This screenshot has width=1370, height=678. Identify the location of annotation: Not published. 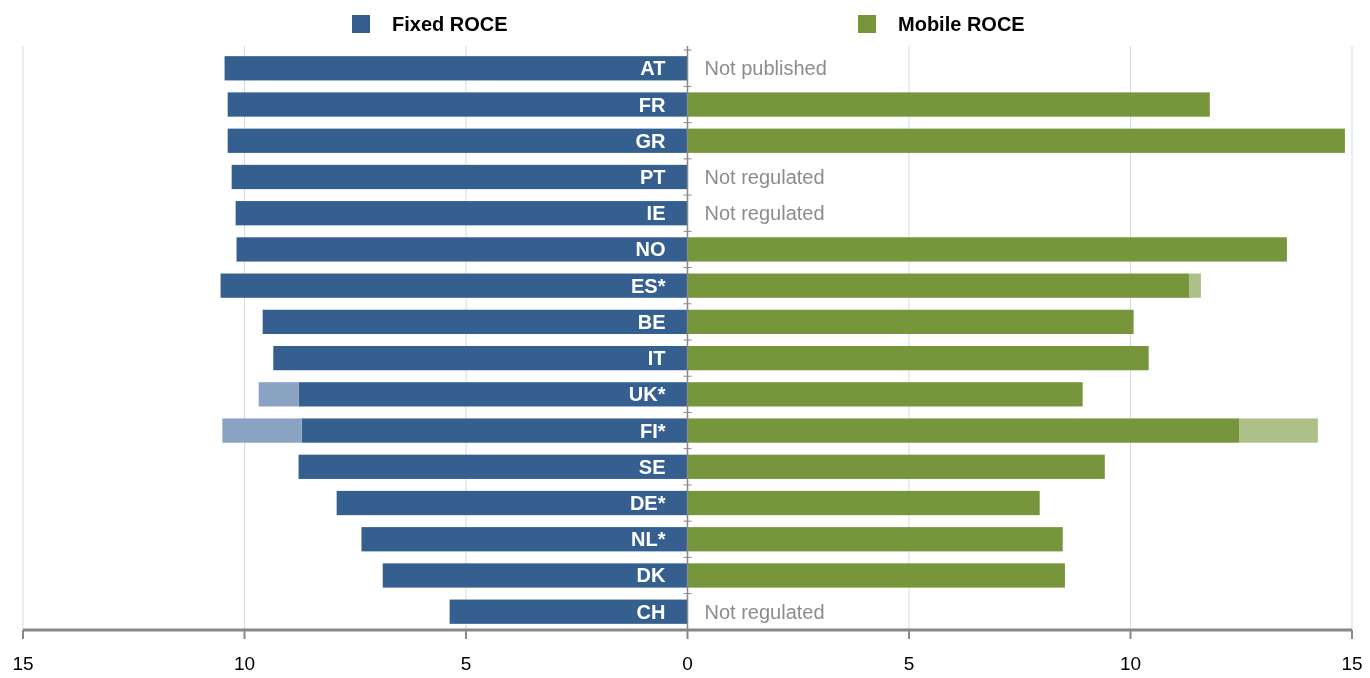
(765, 68).